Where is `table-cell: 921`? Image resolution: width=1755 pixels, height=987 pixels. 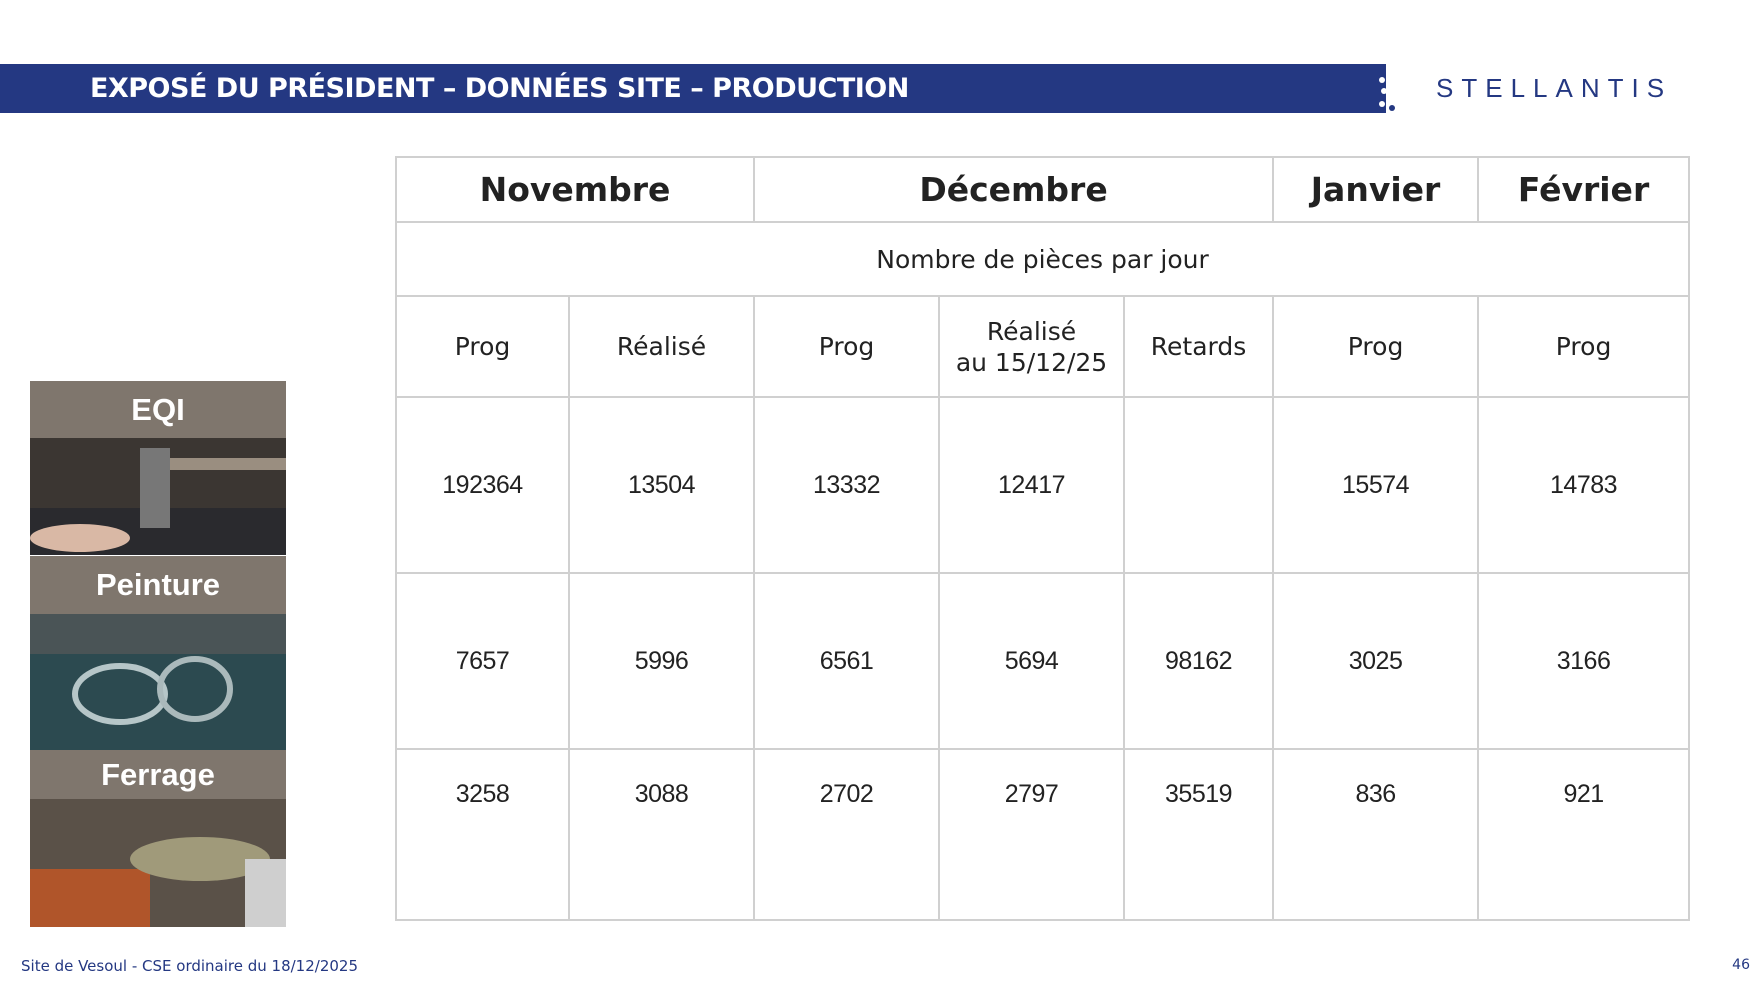
table-cell: 921 is located at coordinates (1584, 834).